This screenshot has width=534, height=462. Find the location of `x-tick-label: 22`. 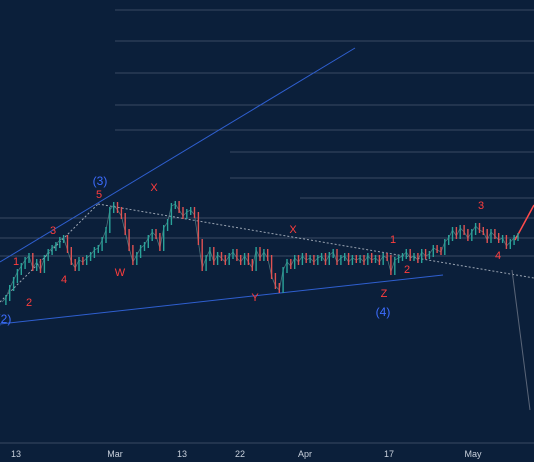

x-tick-label: 22 is located at coordinates (240, 454).